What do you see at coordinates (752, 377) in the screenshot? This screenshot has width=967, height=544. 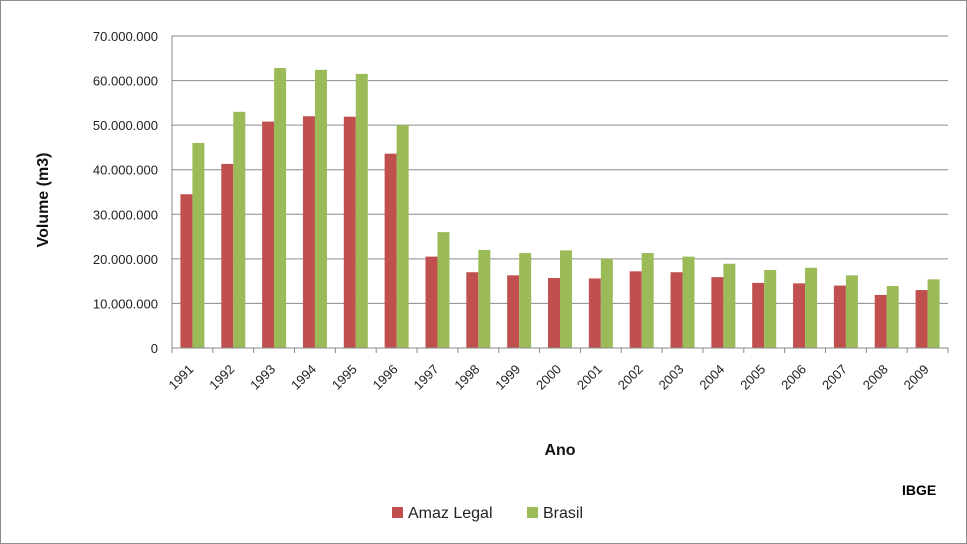 I see `x-tick-label: 2005` at bounding box center [752, 377].